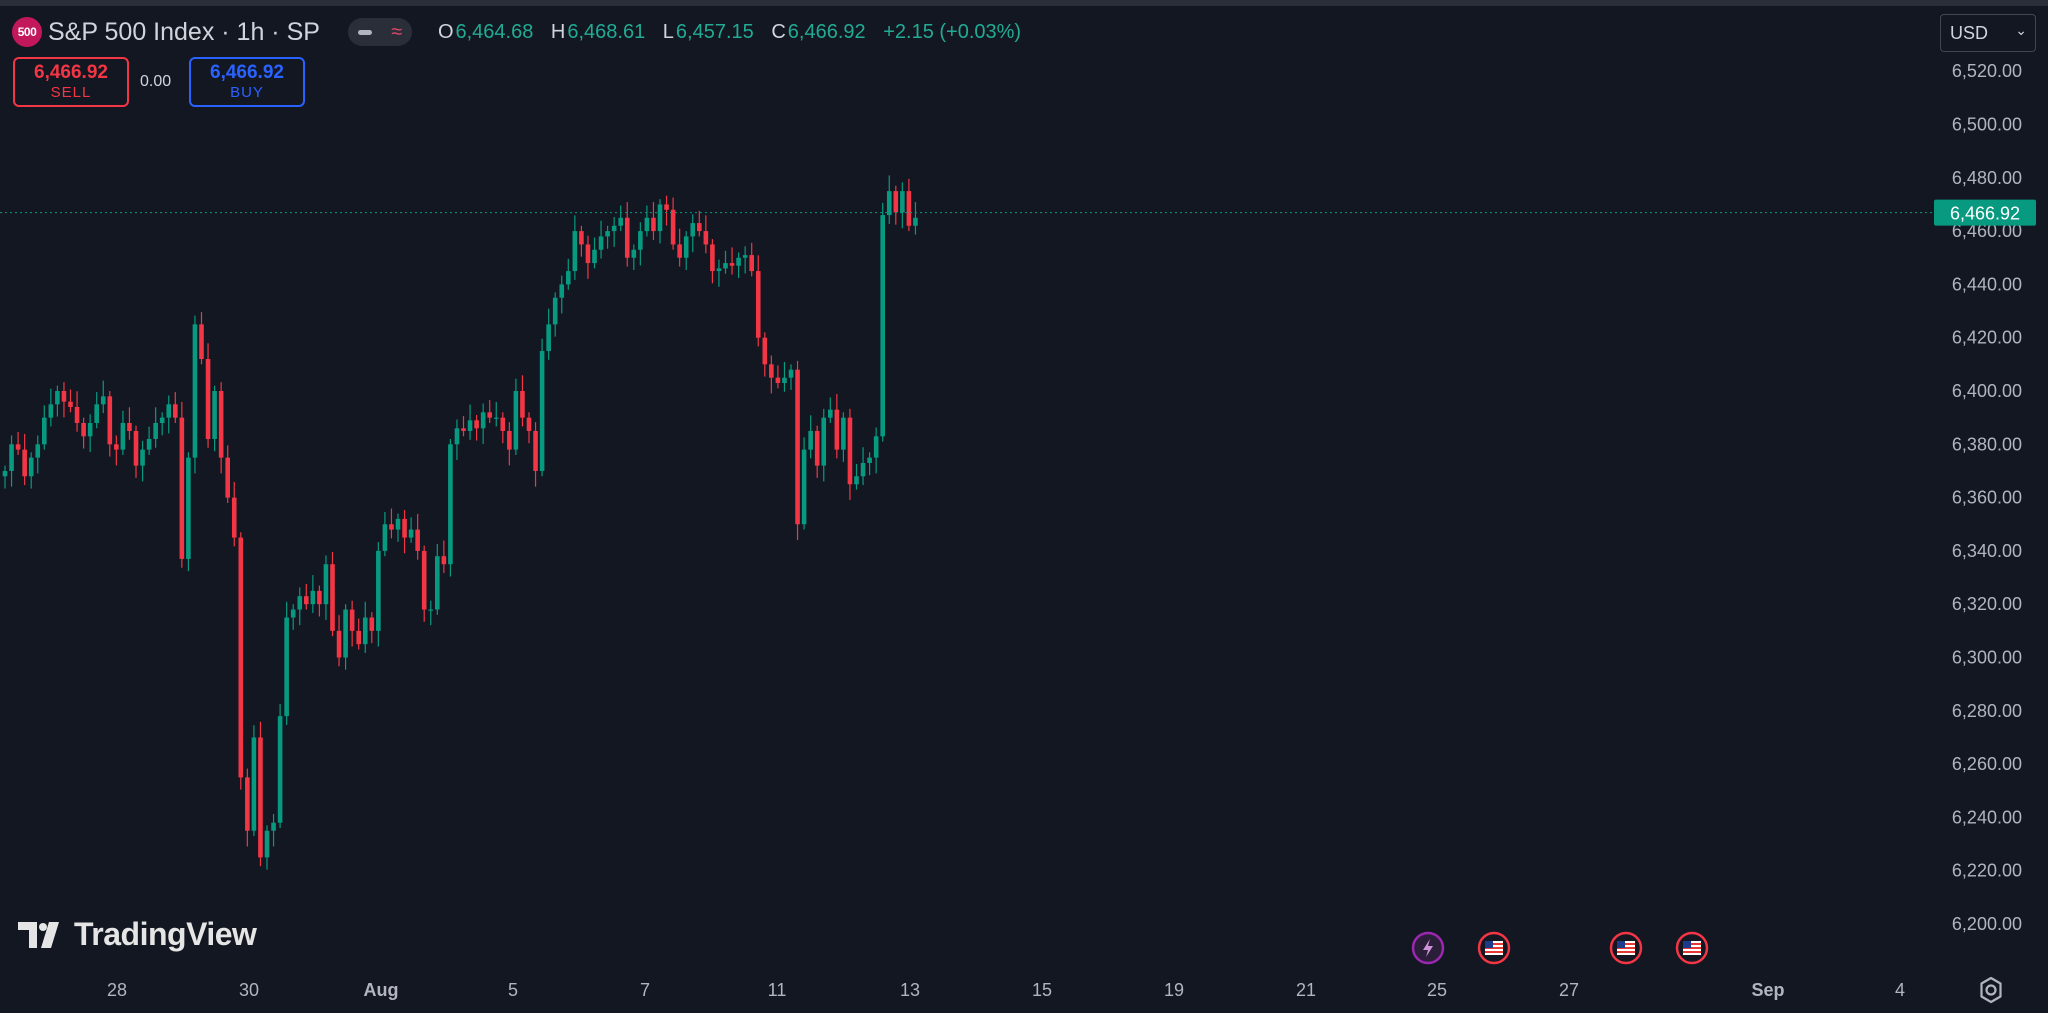  I want to click on currency-select: USD ⌄, so click(1988, 33).